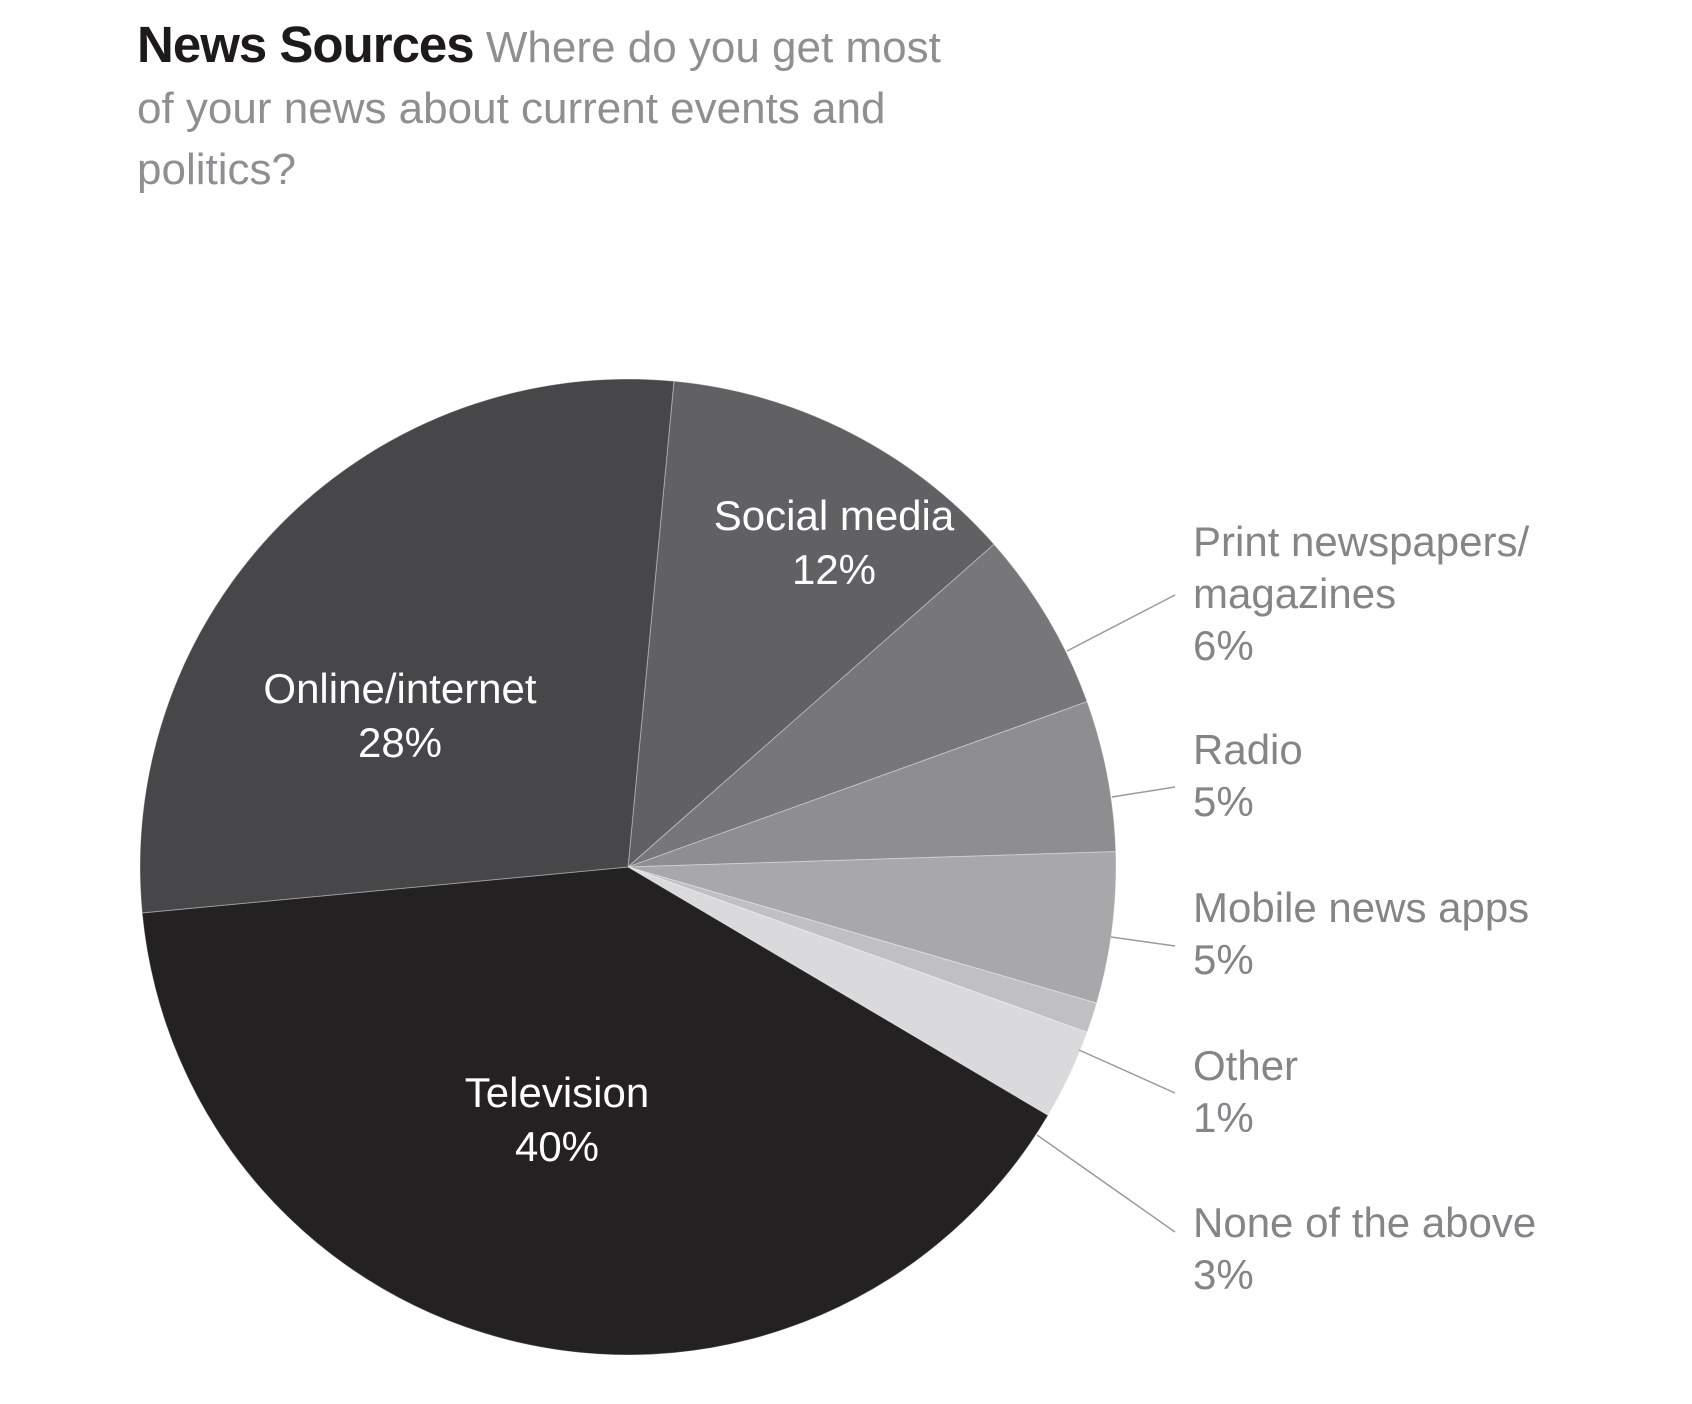 Image resolution: width=1692 pixels, height=1404 pixels. Describe the element at coordinates (1245, 1065) in the screenshot. I see `slice-name-label: Other` at that location.